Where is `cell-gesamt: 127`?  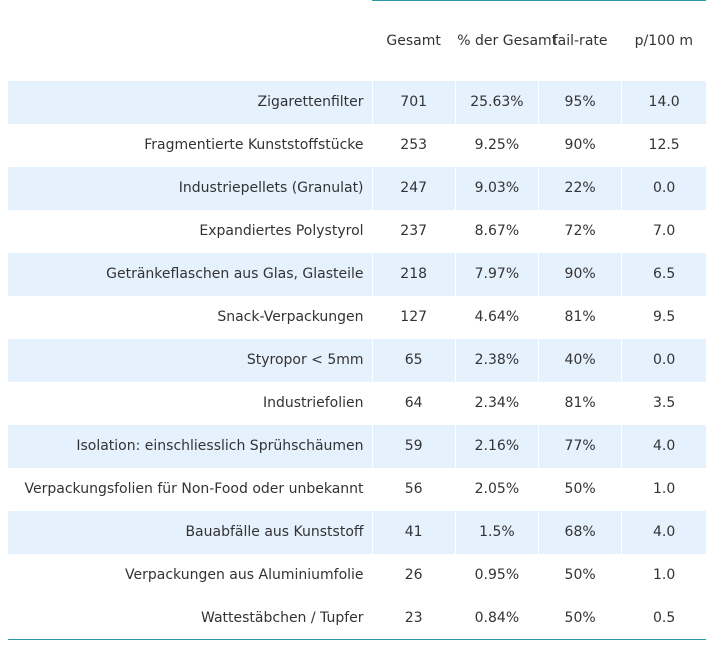
cell-gesamt: 127 is located at coordinates (413, 317).